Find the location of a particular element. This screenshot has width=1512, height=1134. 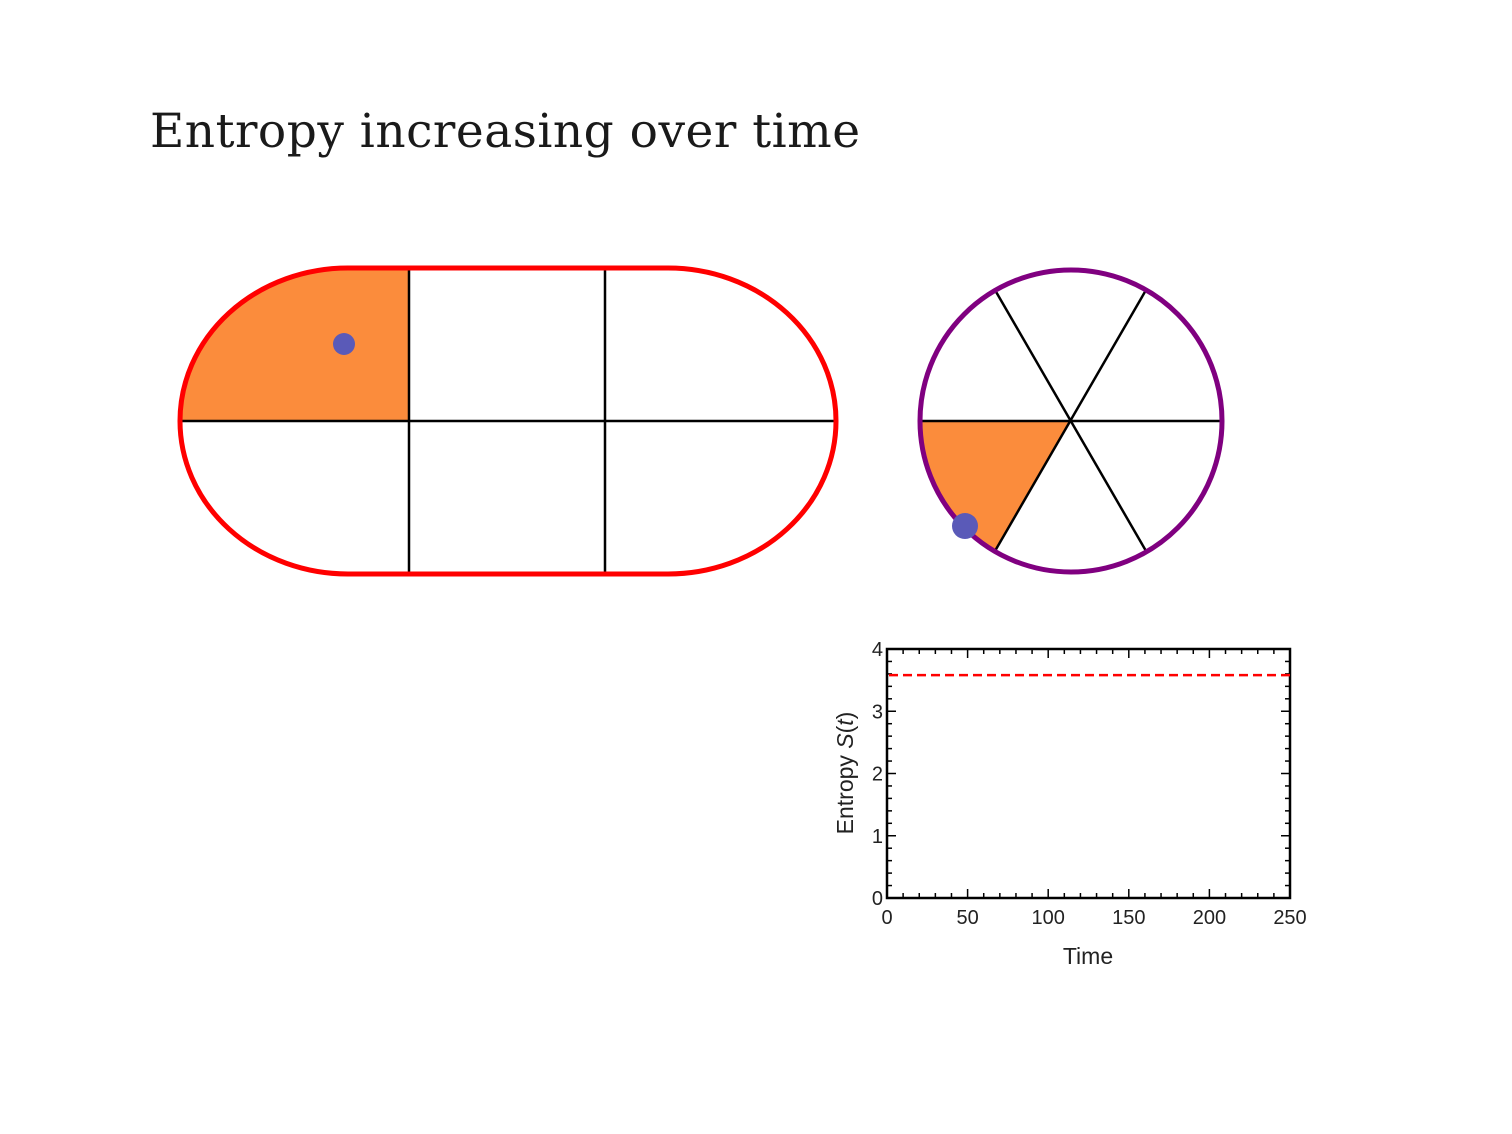

entropy-chart: 0 50 100 150 200 250 0 1 2 3 4 Time Entropy S(t) is located at coordinates (1069, 804).